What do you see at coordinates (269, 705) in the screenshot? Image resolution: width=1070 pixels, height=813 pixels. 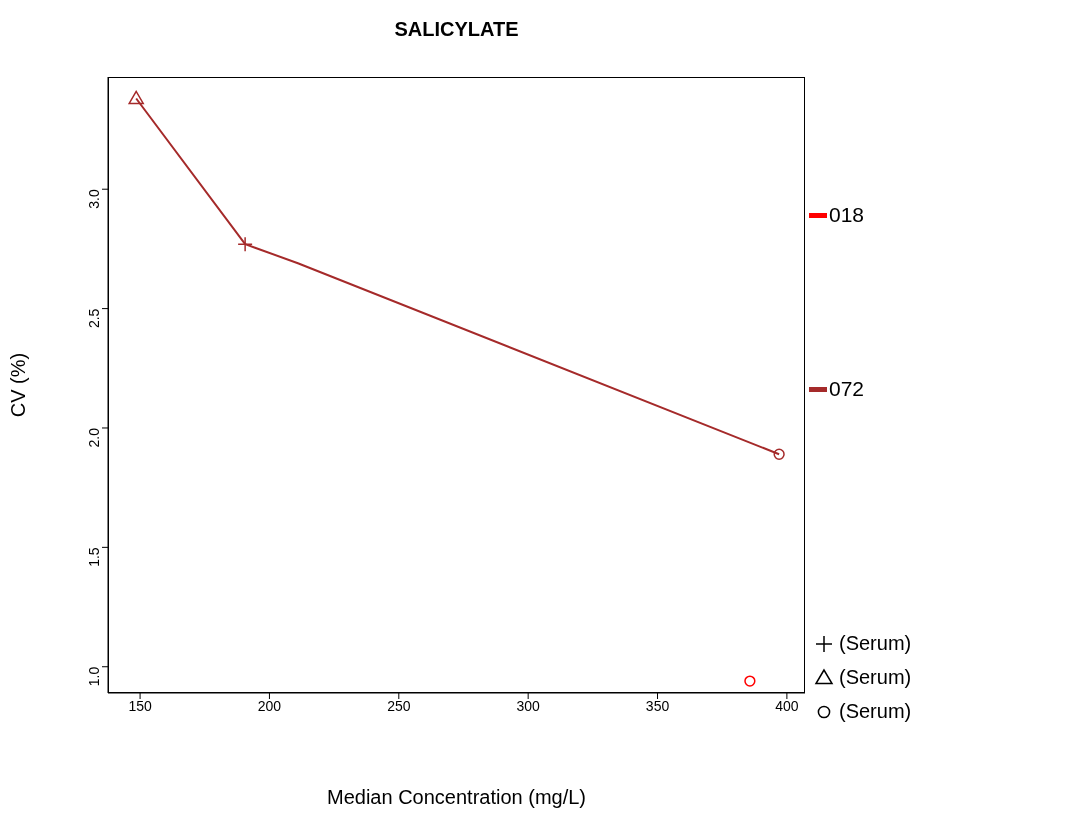 I see `x-tick-label: 200` at bounding box center [269, 705].